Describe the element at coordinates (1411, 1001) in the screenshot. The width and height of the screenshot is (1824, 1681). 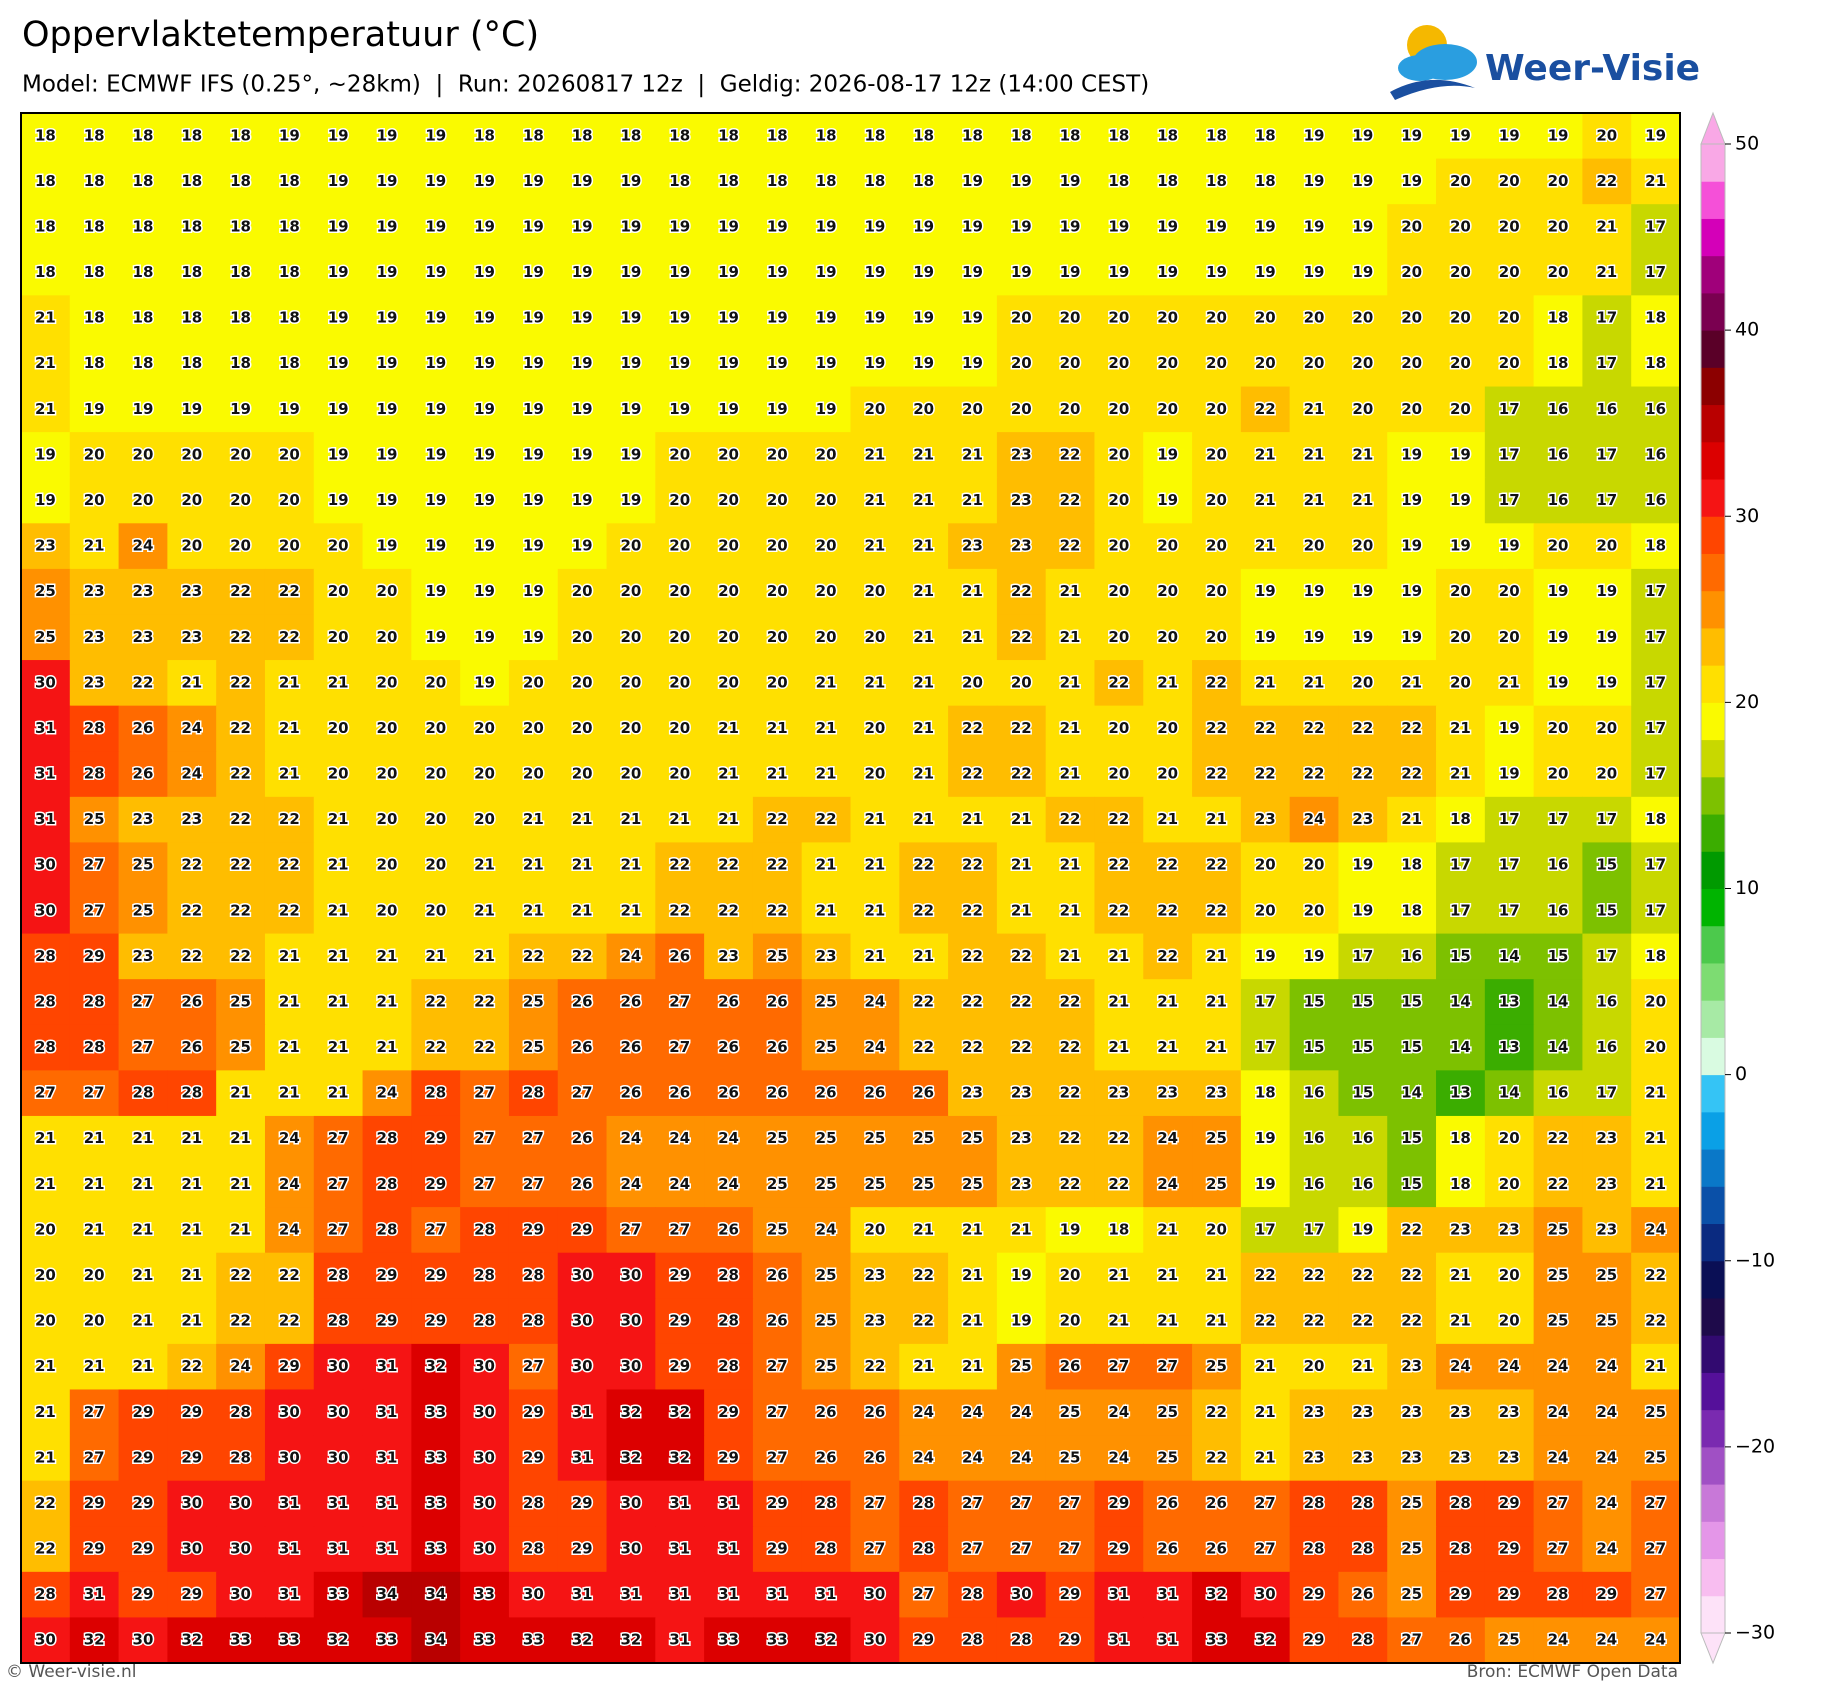
I see `temperature-label: 15` at that location.